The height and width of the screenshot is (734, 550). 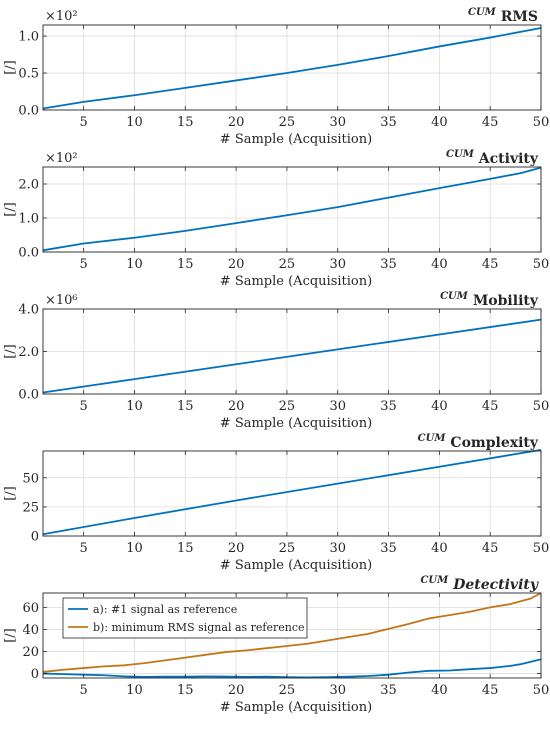 I want to click on y-tick-label: 1.0, so click(x=28, y=37).